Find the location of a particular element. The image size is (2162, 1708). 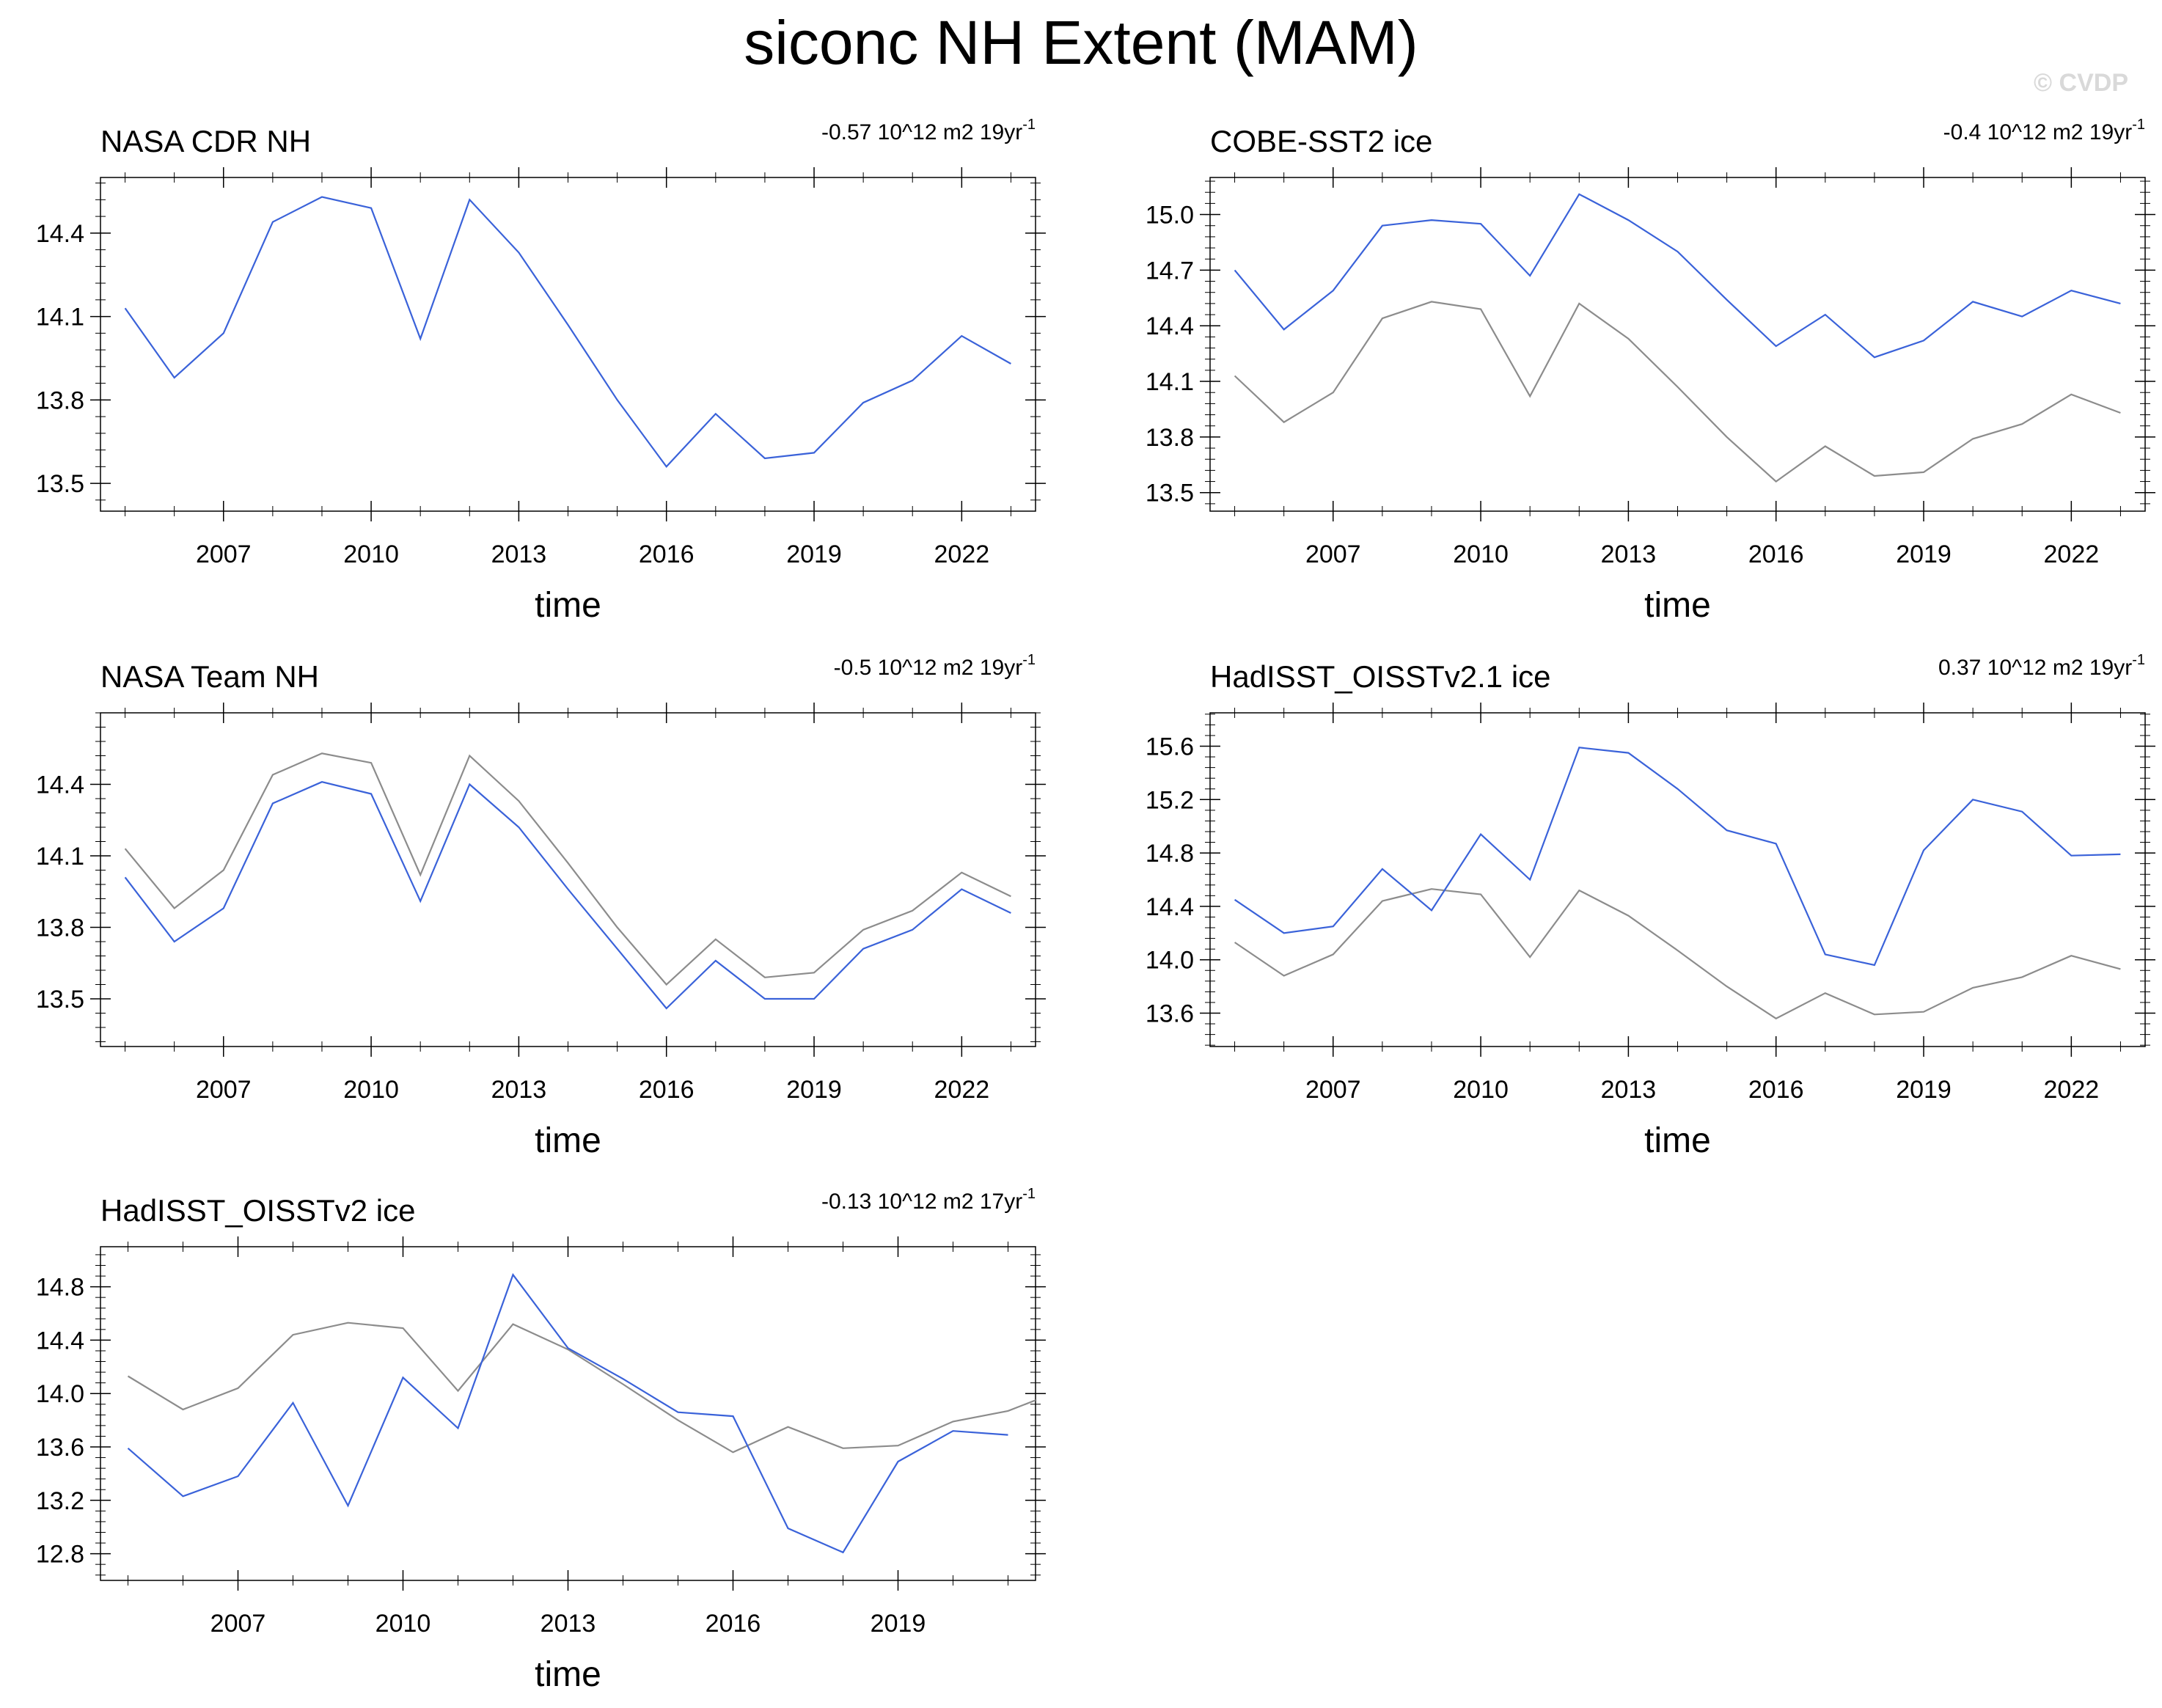

y-tick-label: 15.2 is located at coordinates (1170, 800).